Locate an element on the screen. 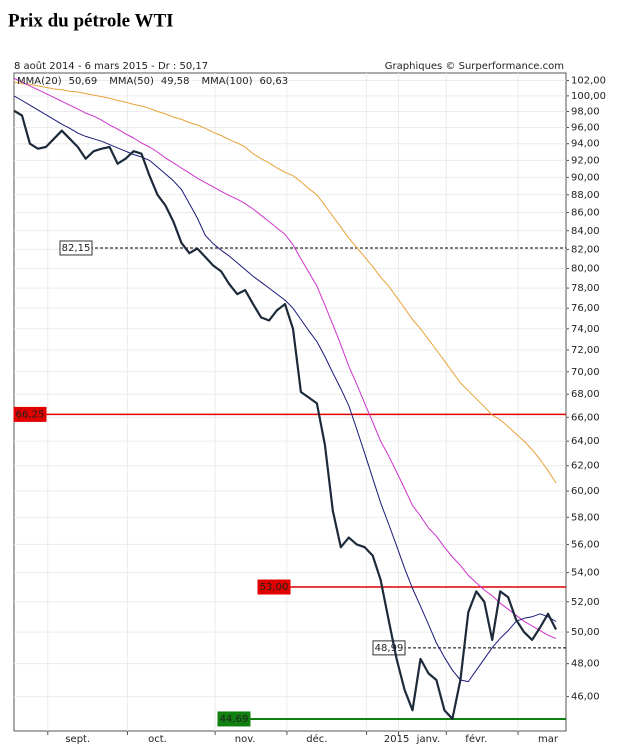 This screenshot has width=622, height=754. legend-value: 60,63 is located at coordinates (274, 81).